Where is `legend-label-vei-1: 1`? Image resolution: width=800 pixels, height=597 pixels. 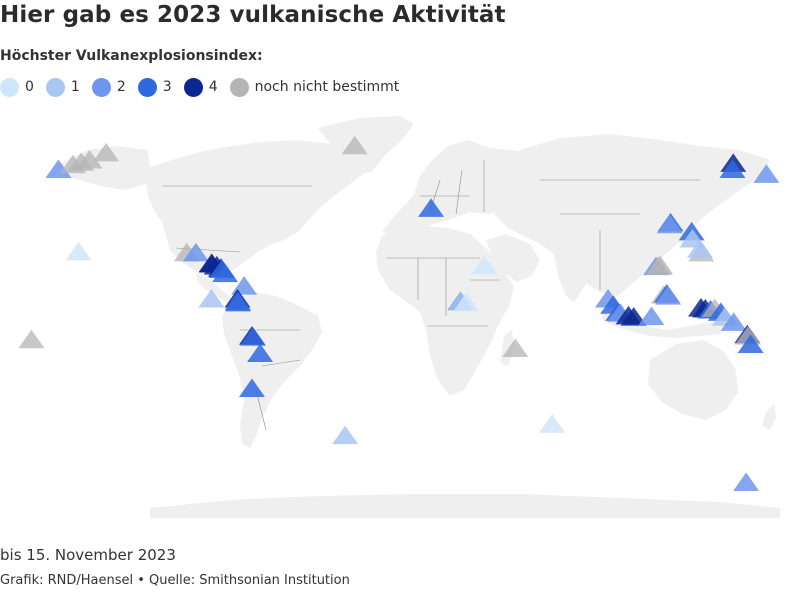
legend-label-vei-1: 1 is located at coordinates (75, 87).